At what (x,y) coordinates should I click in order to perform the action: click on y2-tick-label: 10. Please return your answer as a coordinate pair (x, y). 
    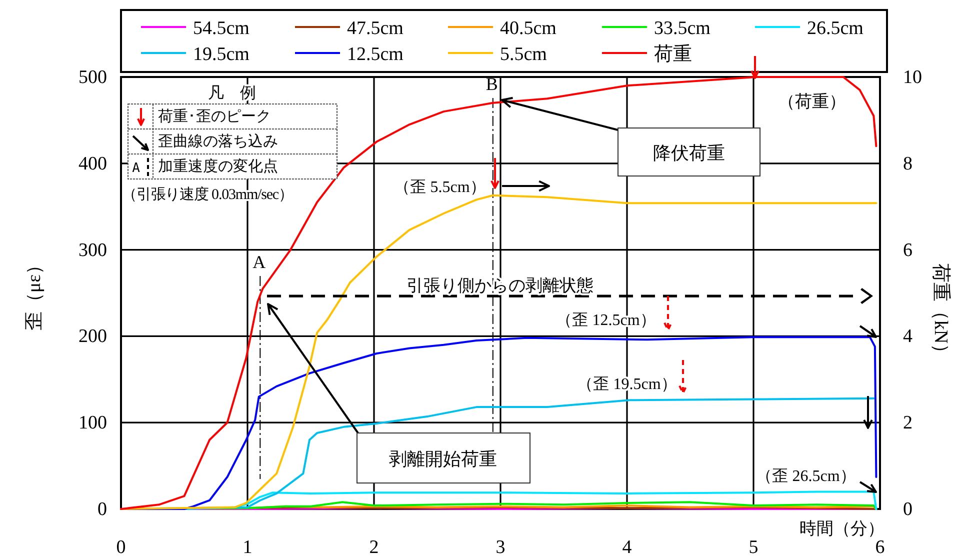
    Looking at the image, I should click on (912, 77).